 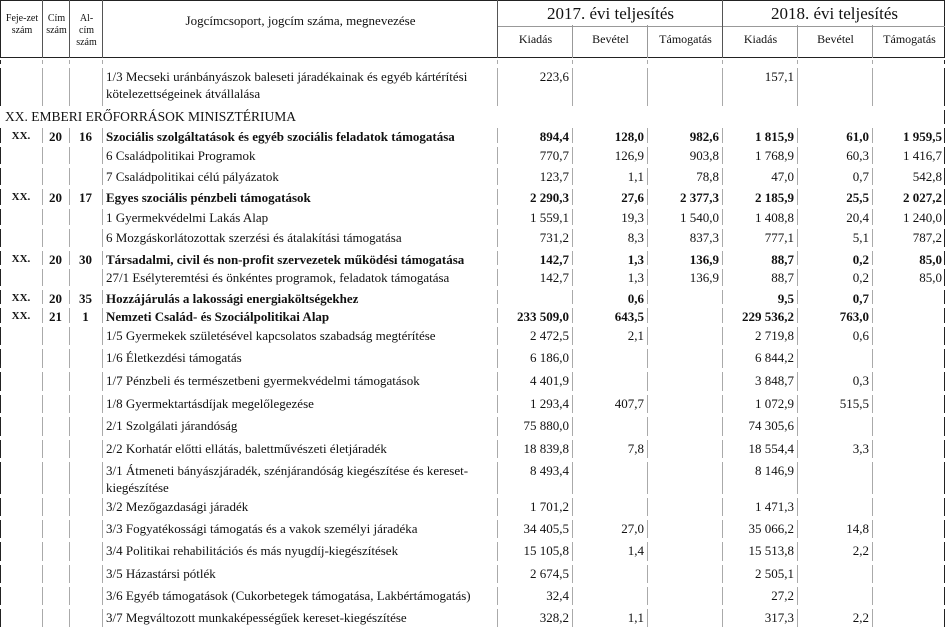 What do you see at coordinates (472, 507) in the screenshot?
I see `table-row: 3/2 Mezőgazdasági járadék 1 701,2 1 471,3` at bounding box center [472, 507].